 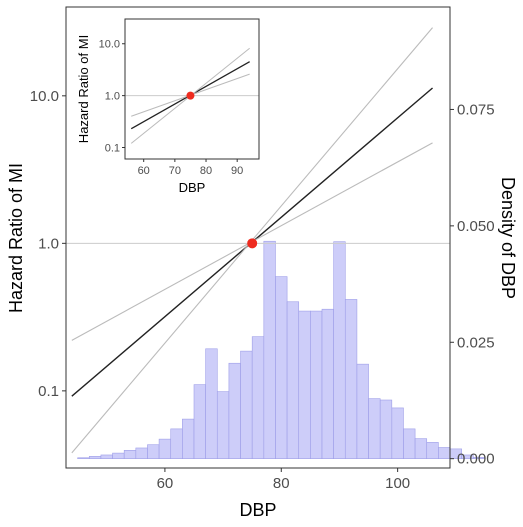 I want to click on inset-y-tick-label: 0.1, so click(x=112, y=148).